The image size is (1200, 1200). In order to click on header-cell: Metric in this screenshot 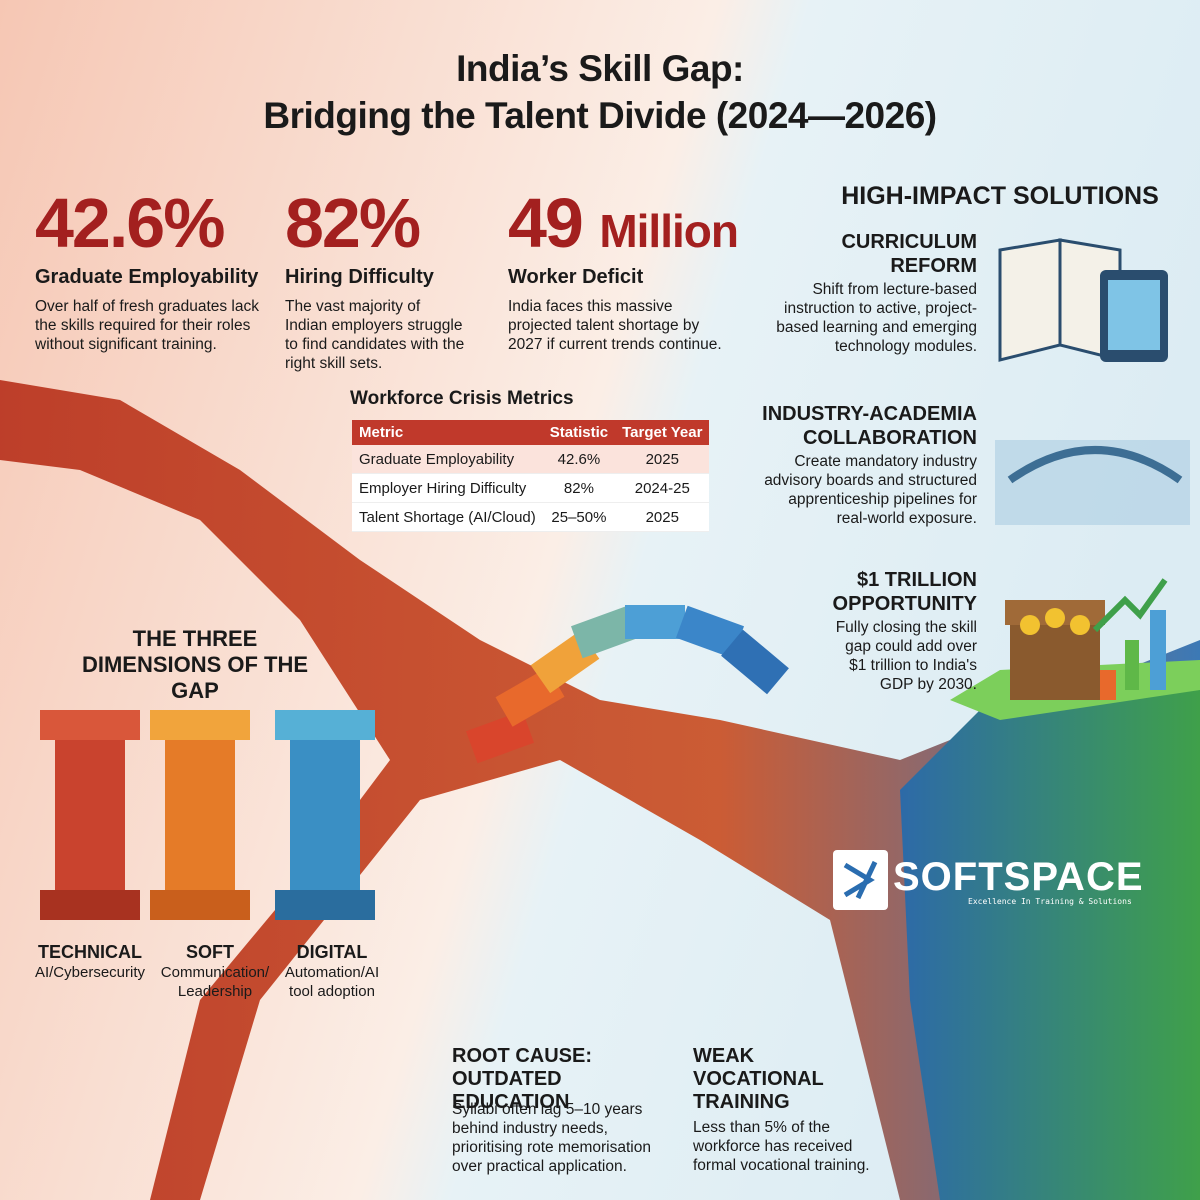, I will do `click(447, 432)`.